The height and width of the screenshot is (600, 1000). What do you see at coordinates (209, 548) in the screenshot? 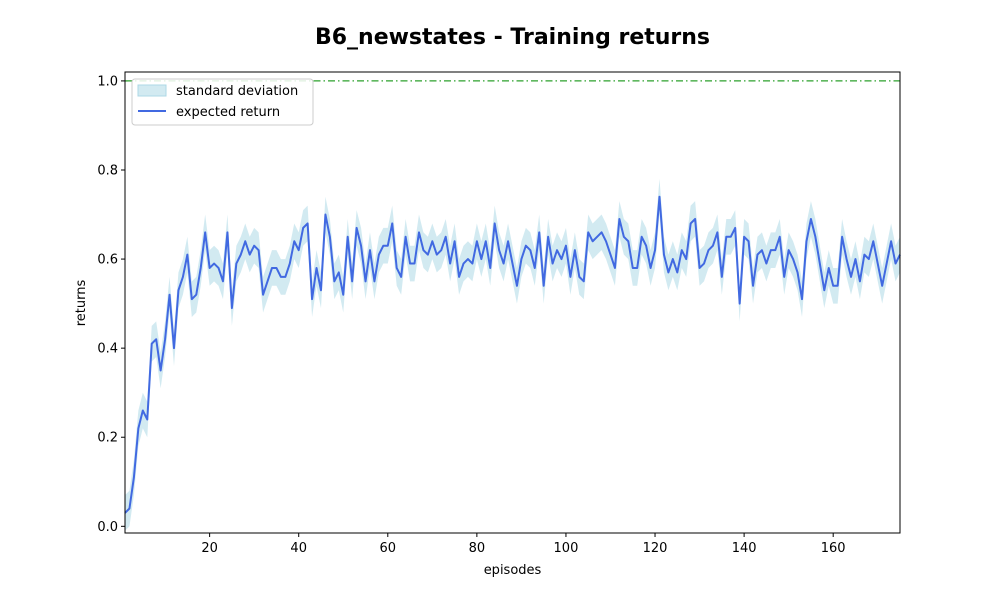
I see `x-tick-label: 20` at bounding box center [209, 548].